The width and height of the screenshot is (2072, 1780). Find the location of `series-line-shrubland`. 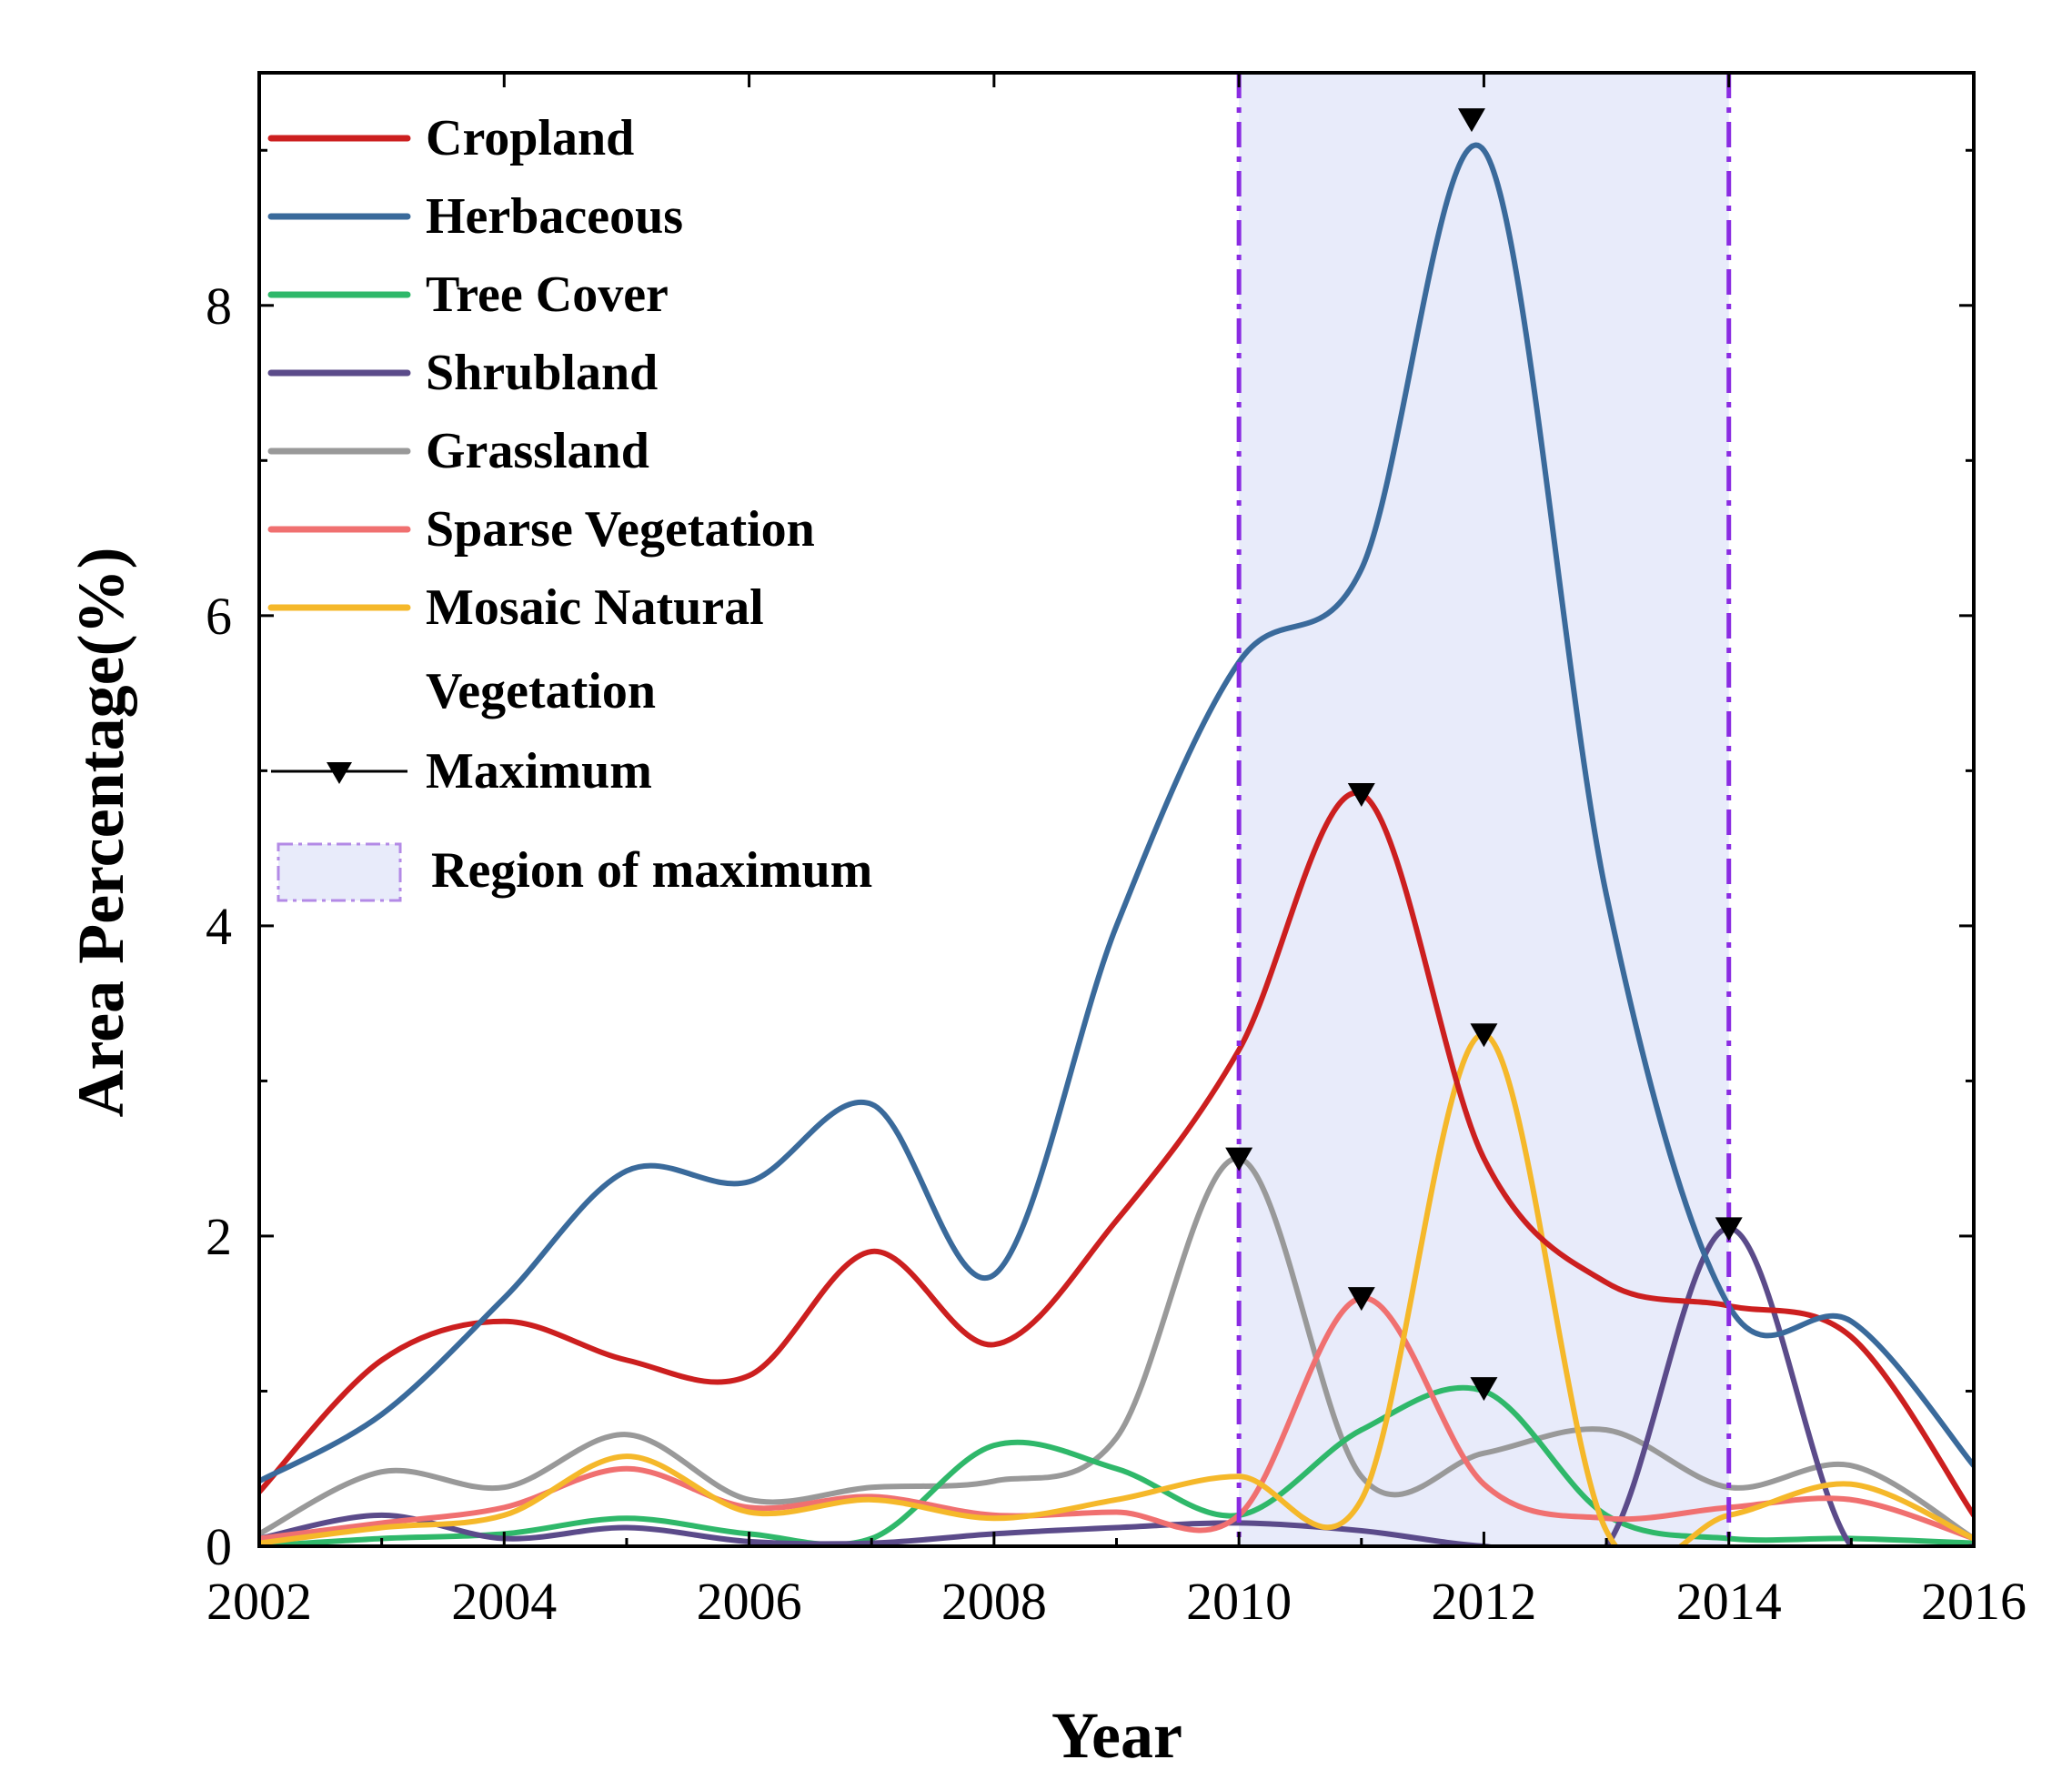

series-line-shrubland is located at coordinates (1117, 1385).